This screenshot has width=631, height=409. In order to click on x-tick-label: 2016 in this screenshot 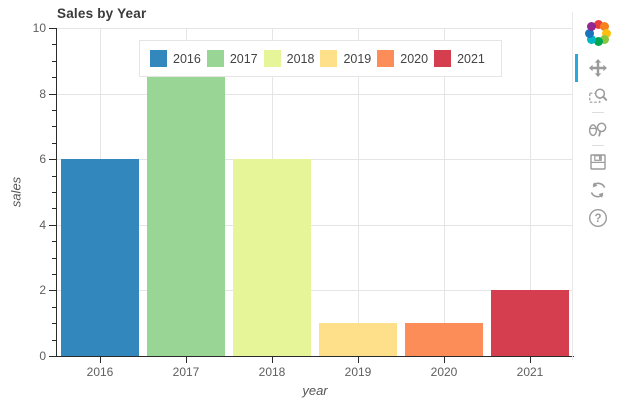, I will do `click(100, 372)`.